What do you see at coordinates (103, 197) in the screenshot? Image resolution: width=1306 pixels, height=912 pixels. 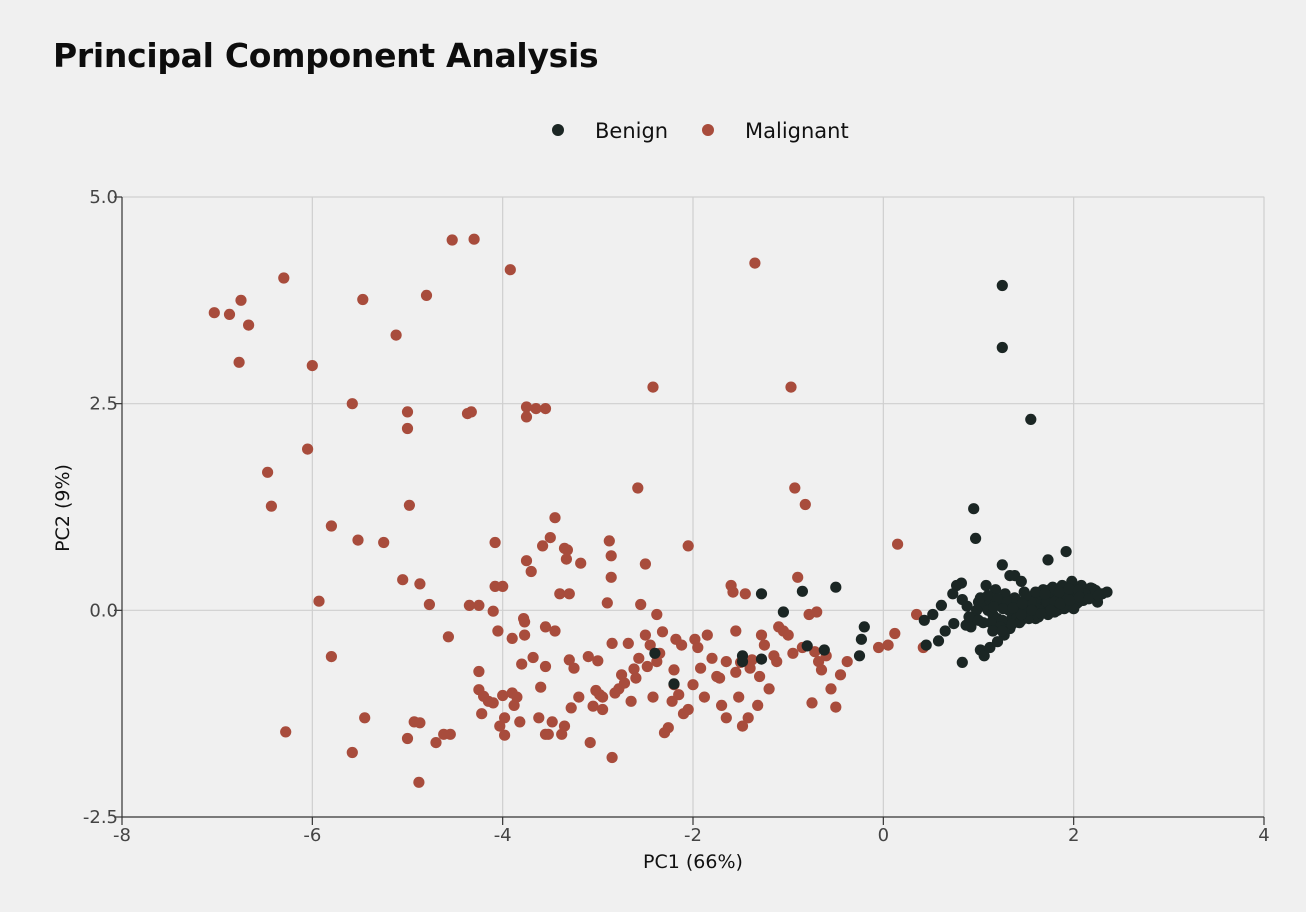 I see `y-tick-label: 5.0` at bounding box center [103, 197].